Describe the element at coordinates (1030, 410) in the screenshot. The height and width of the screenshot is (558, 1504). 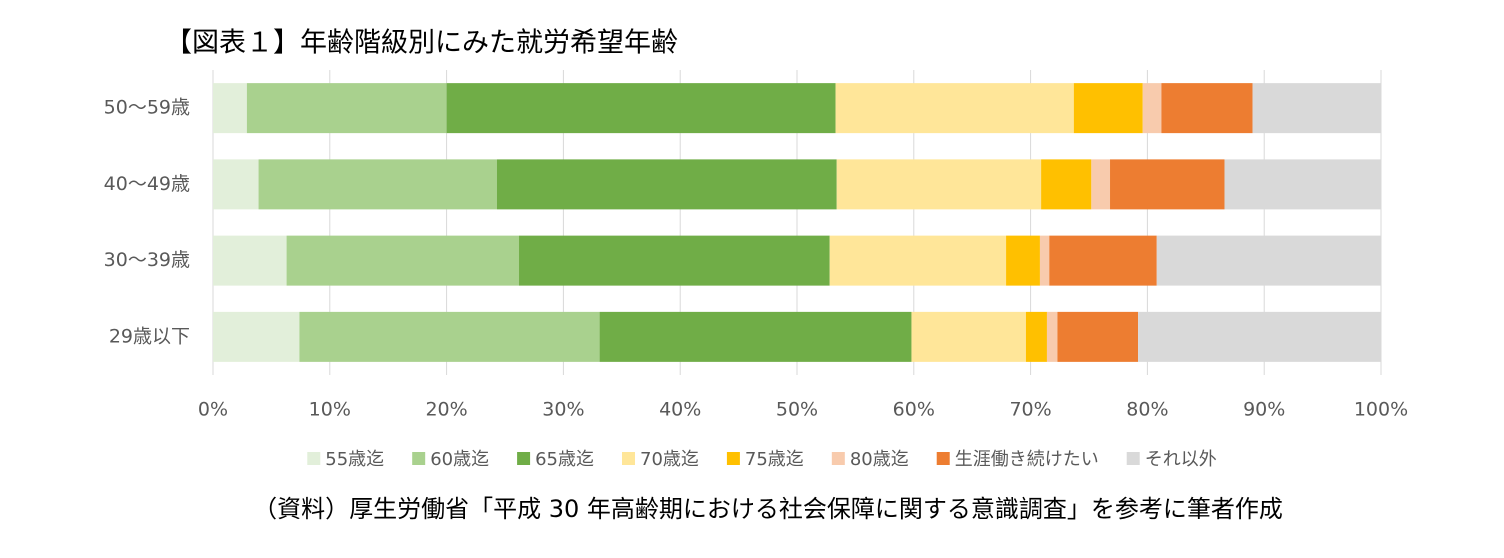
I see `x-tick-label: 70%` at that location.